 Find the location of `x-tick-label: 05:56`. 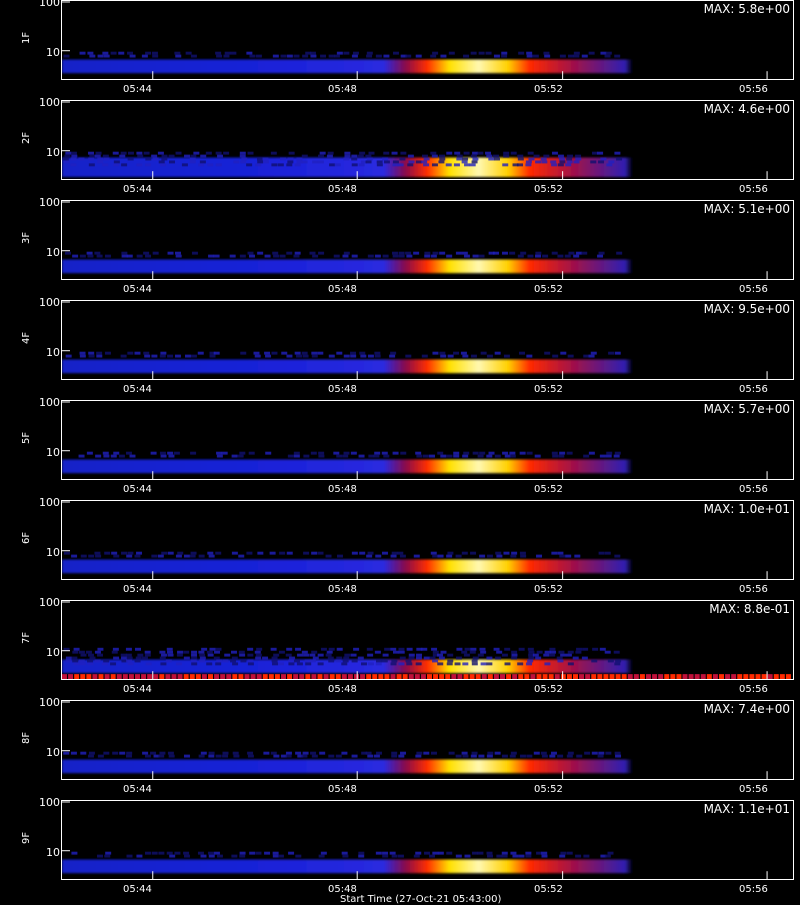

x-tick-label: 05:56 is located at coordinates (753, 489).